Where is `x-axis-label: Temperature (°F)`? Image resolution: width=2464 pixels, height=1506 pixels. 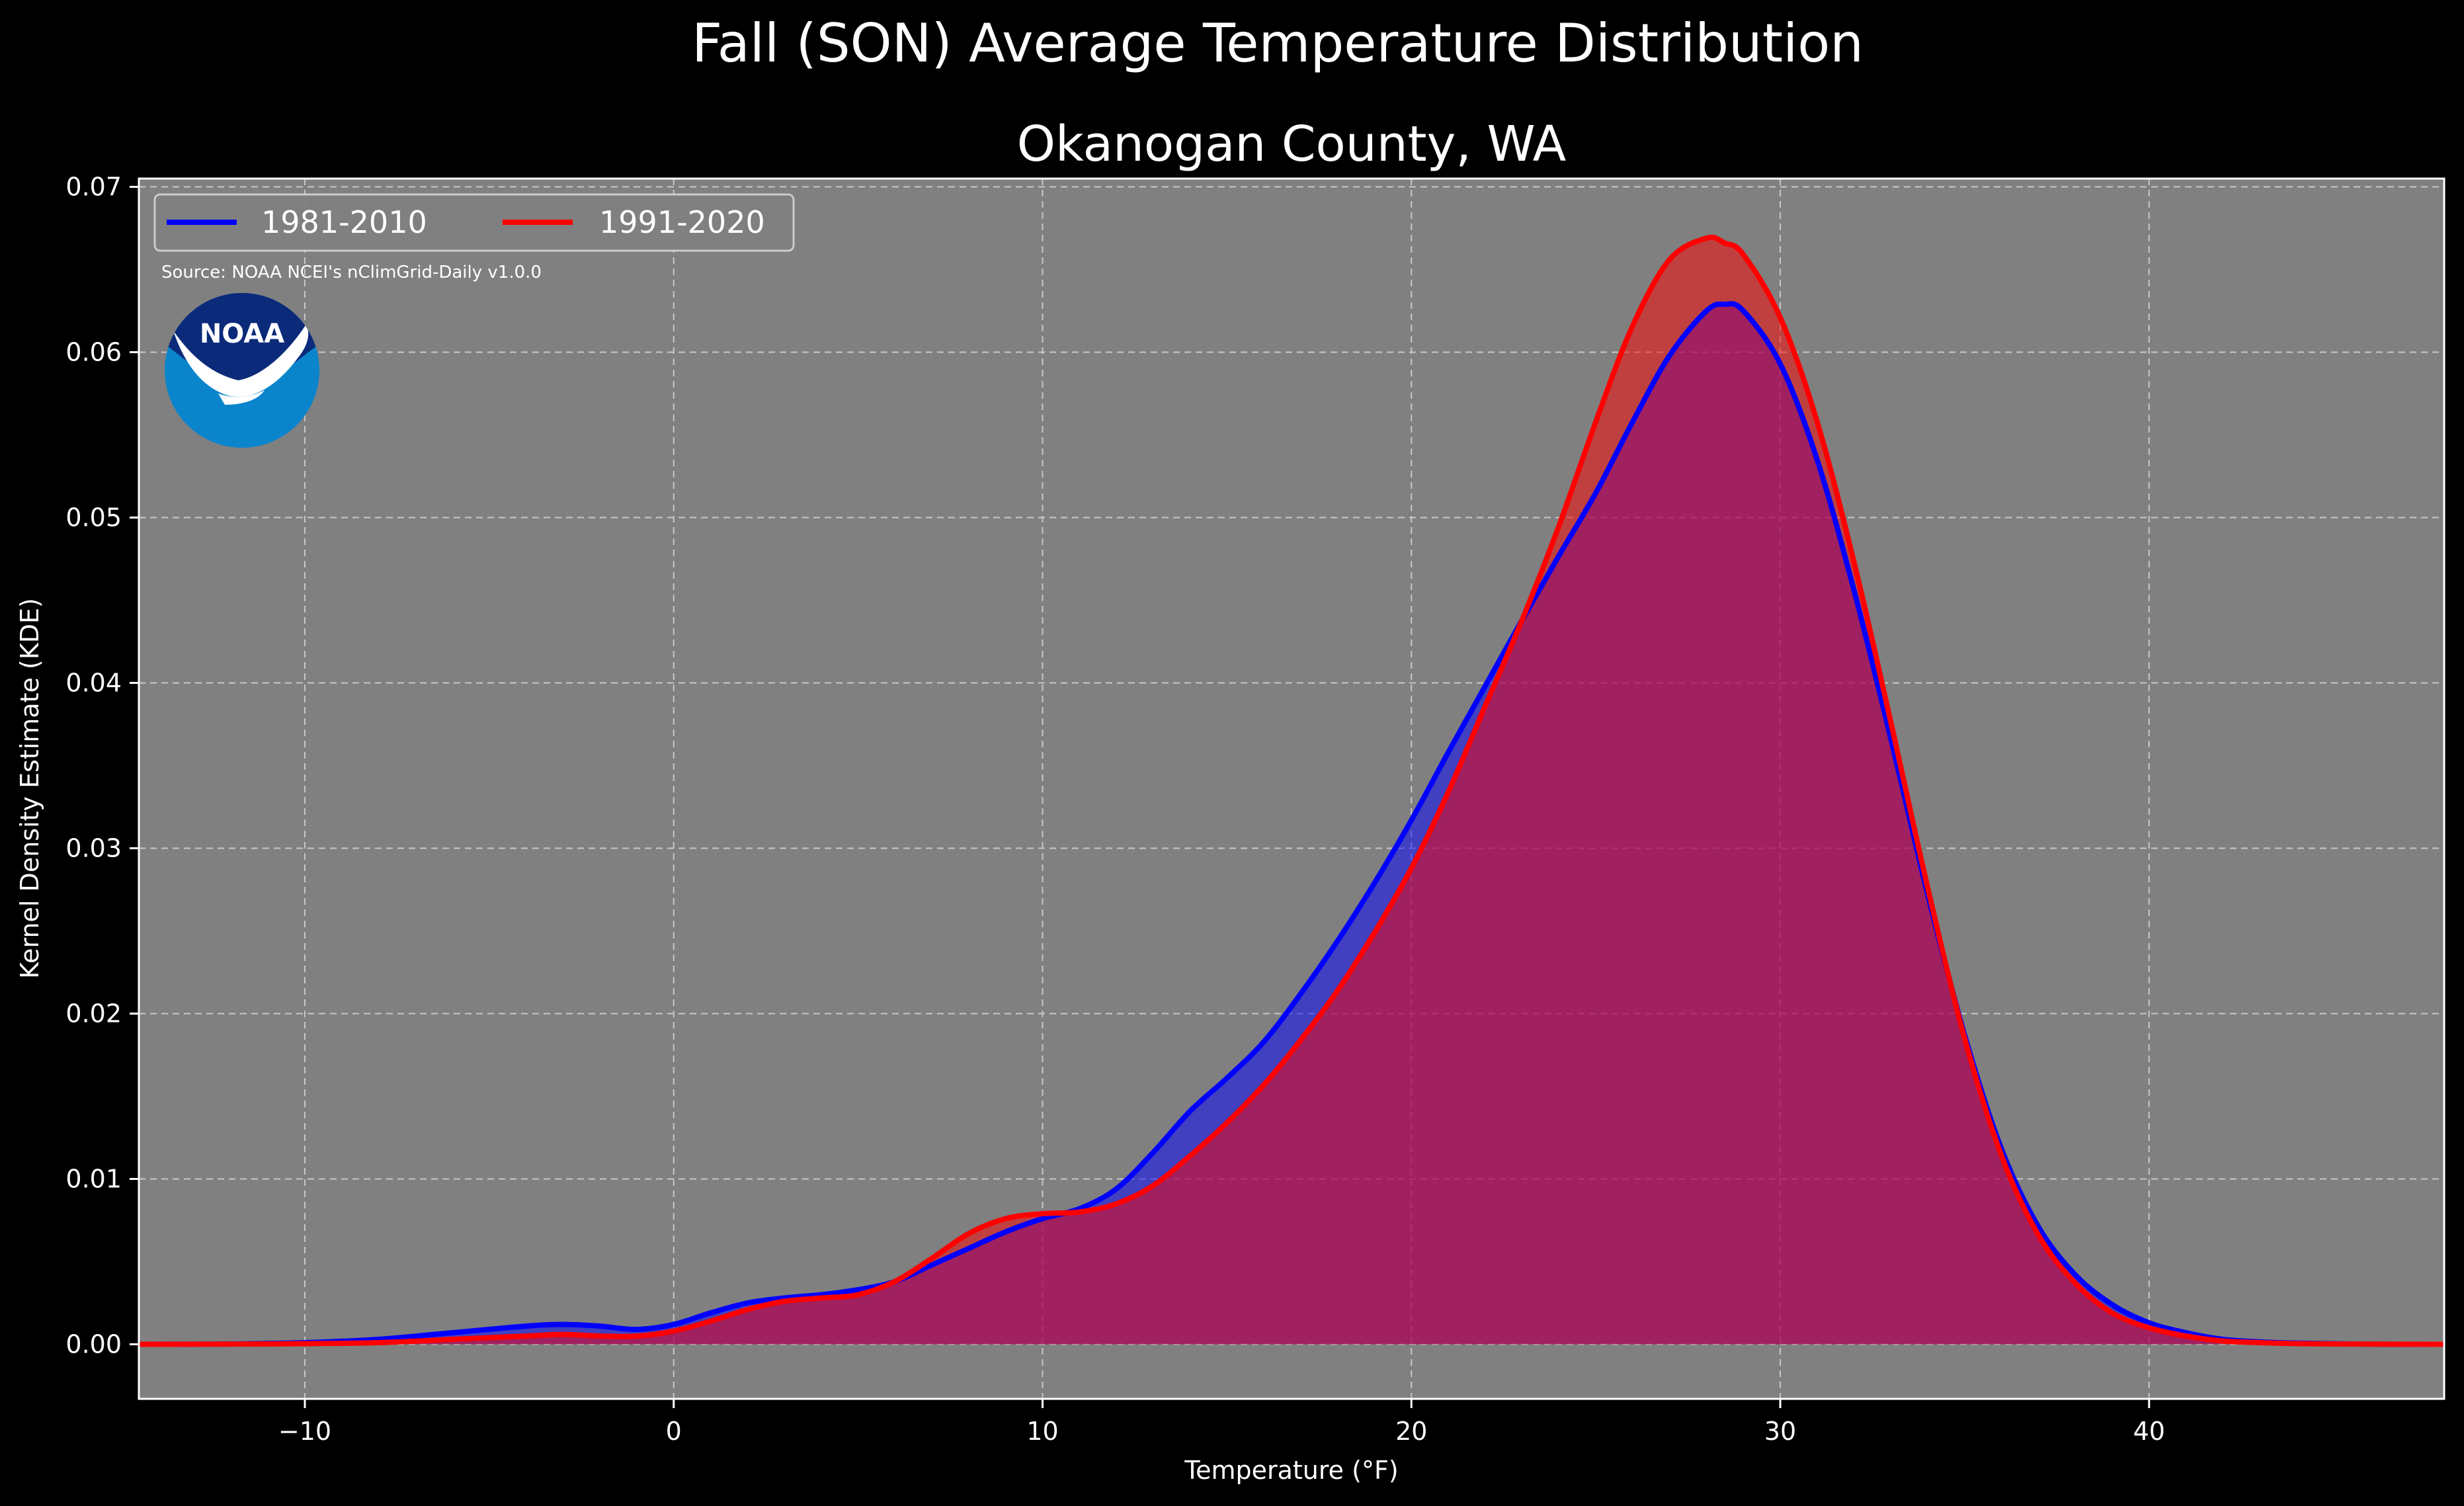 x-axis-label: Temperature (°F) is located at coordinates (1291, 1470).